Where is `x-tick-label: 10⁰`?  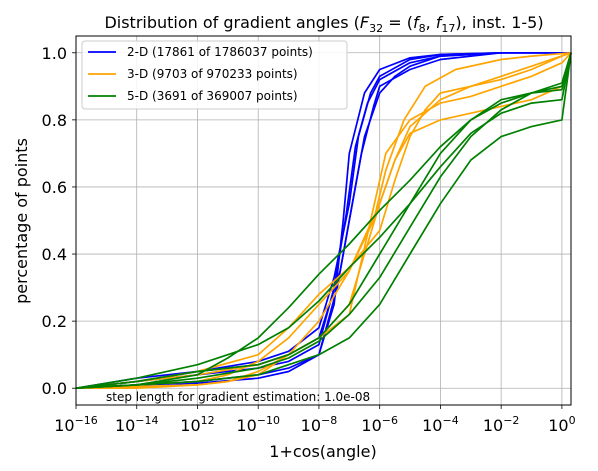
x-tick-label: 10⁰ is located at coordinates (561, 424).